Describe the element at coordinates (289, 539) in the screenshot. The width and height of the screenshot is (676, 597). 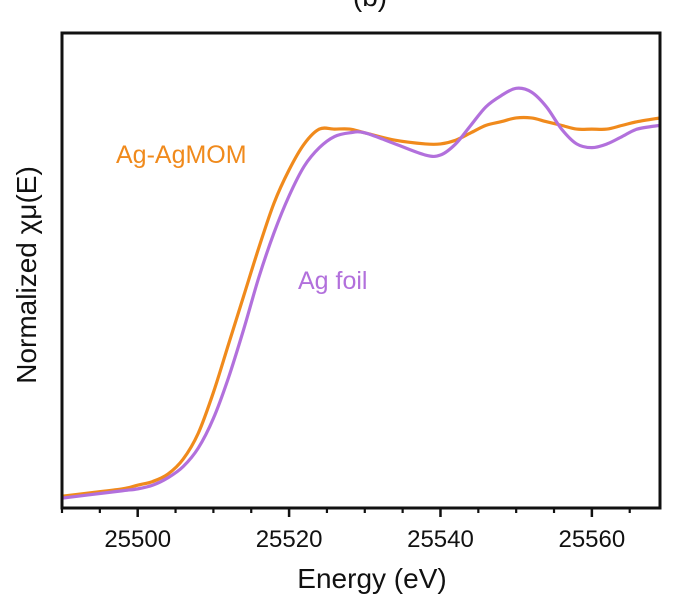
I see `x-tick-label: 25520` at that location.